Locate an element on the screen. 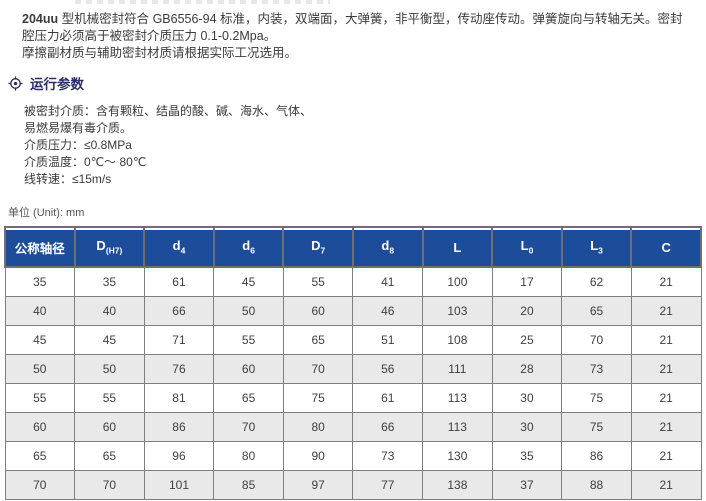  table-cell: 25 is located at coordinates (527, 340).